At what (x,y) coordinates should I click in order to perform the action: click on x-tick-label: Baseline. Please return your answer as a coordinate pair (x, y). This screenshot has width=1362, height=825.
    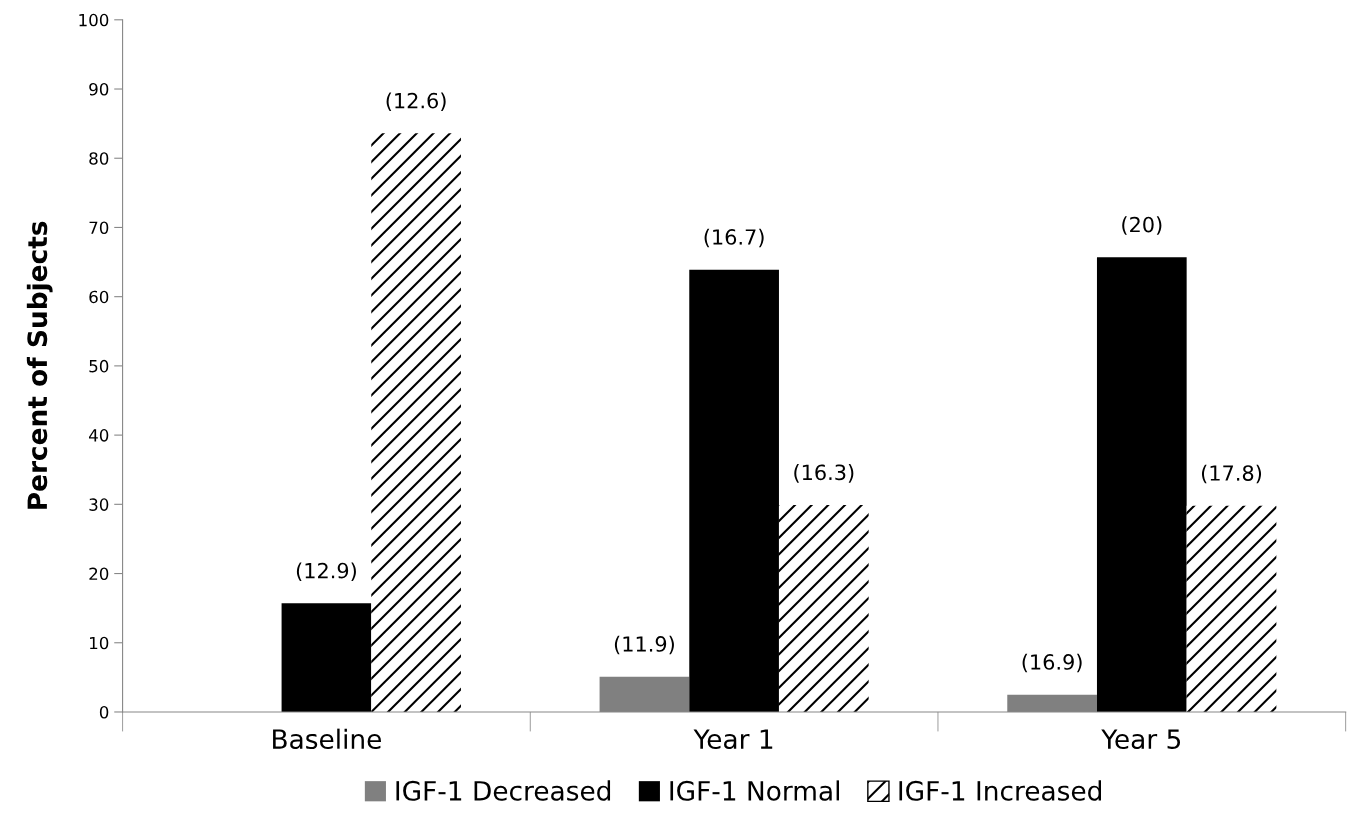
    Looking at the image, I should click on (327, 739).